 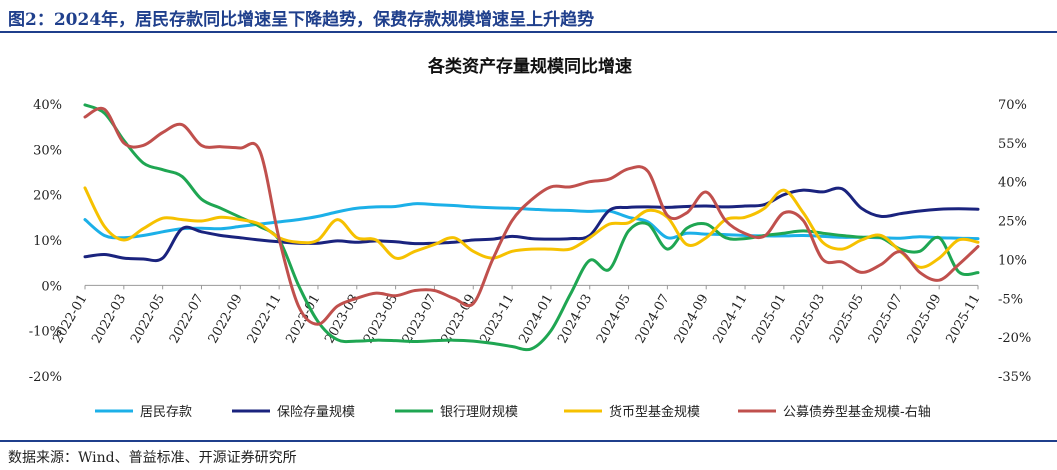 What do you see at coordinates (70, 319) in the screenshot?
I see `x-tick-label: 2022-01` at bounding box center [70, 319].